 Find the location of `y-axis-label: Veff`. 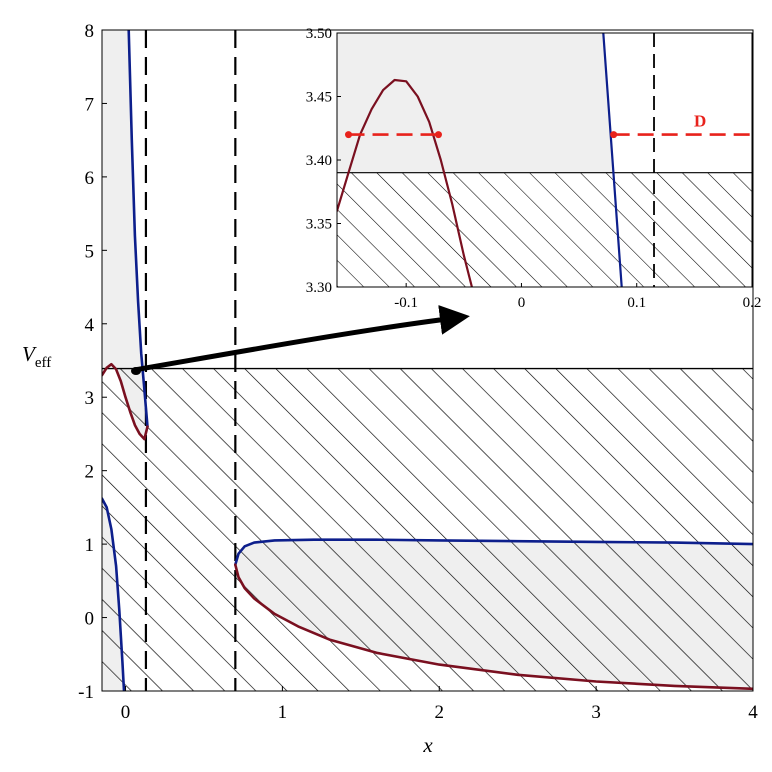

y-axis-label: Veff is located at coordinates (36, 356).